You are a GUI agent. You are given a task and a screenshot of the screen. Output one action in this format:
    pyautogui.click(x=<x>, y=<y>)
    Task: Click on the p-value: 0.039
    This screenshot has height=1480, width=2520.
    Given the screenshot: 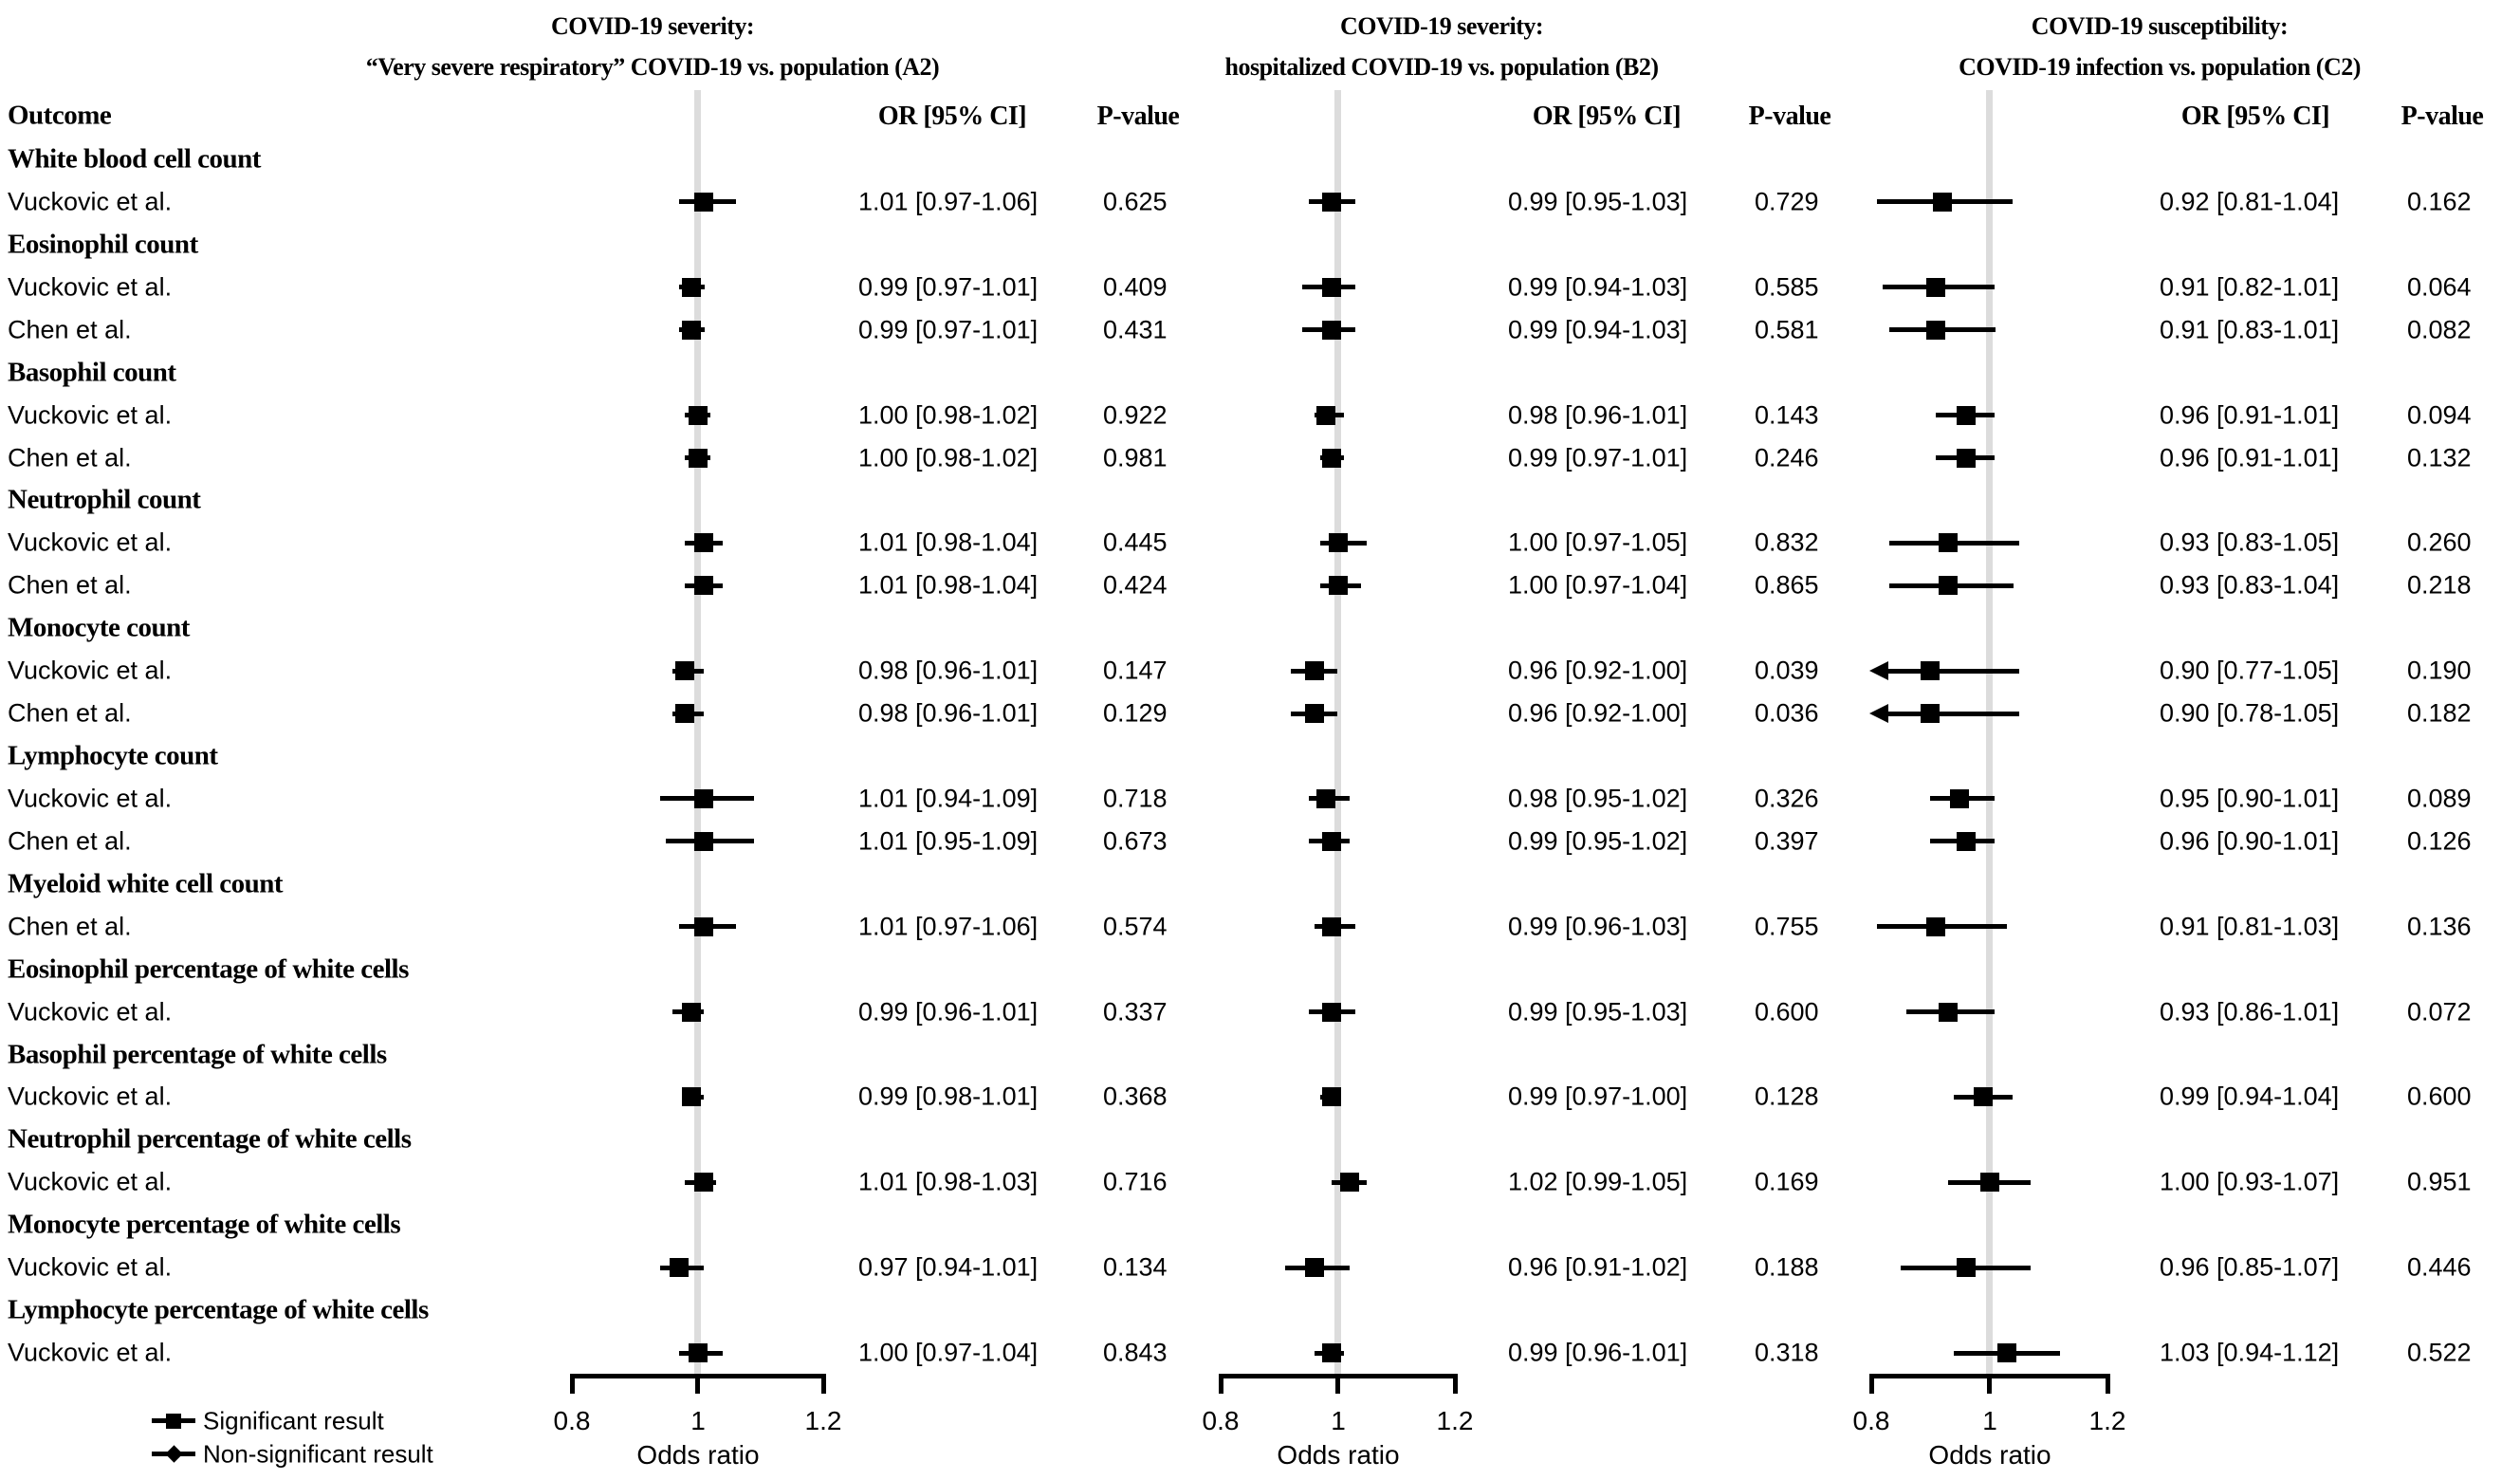 What is the action you would take?
    pyautogui.click(x=1787, y=670)
    